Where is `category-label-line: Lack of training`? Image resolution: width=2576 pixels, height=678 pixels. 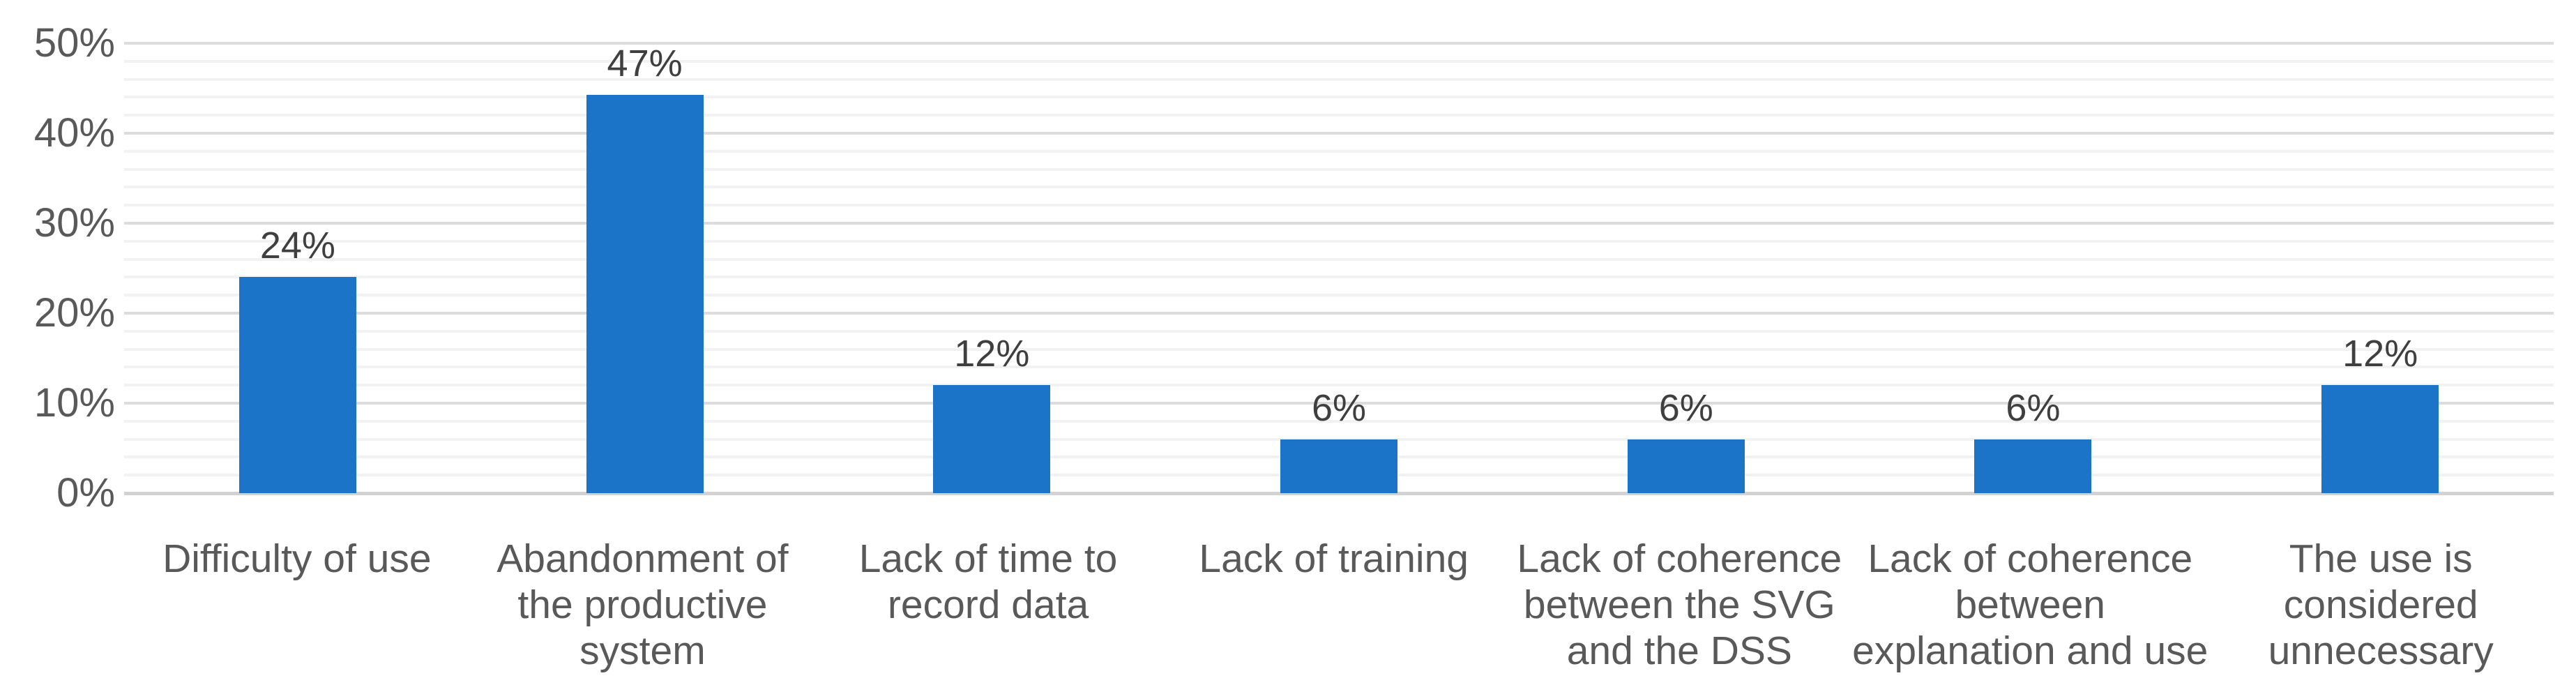 category-label-line: Lack of training is located at coordinates (1334, 558).